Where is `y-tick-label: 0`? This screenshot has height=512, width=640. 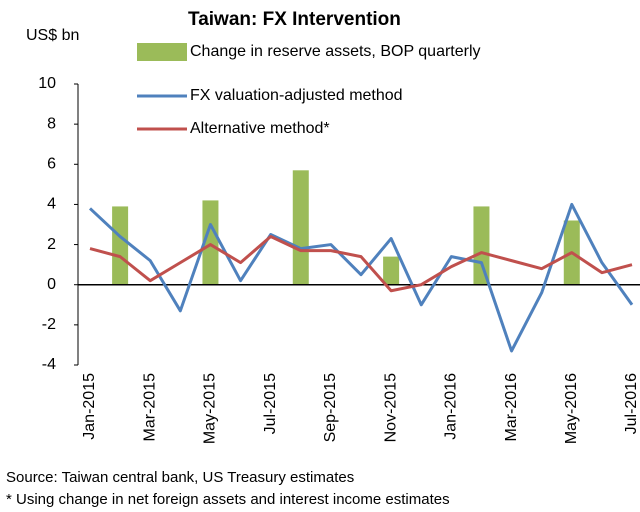 y-tick-label: 0 is located at coordinates (51, 284).